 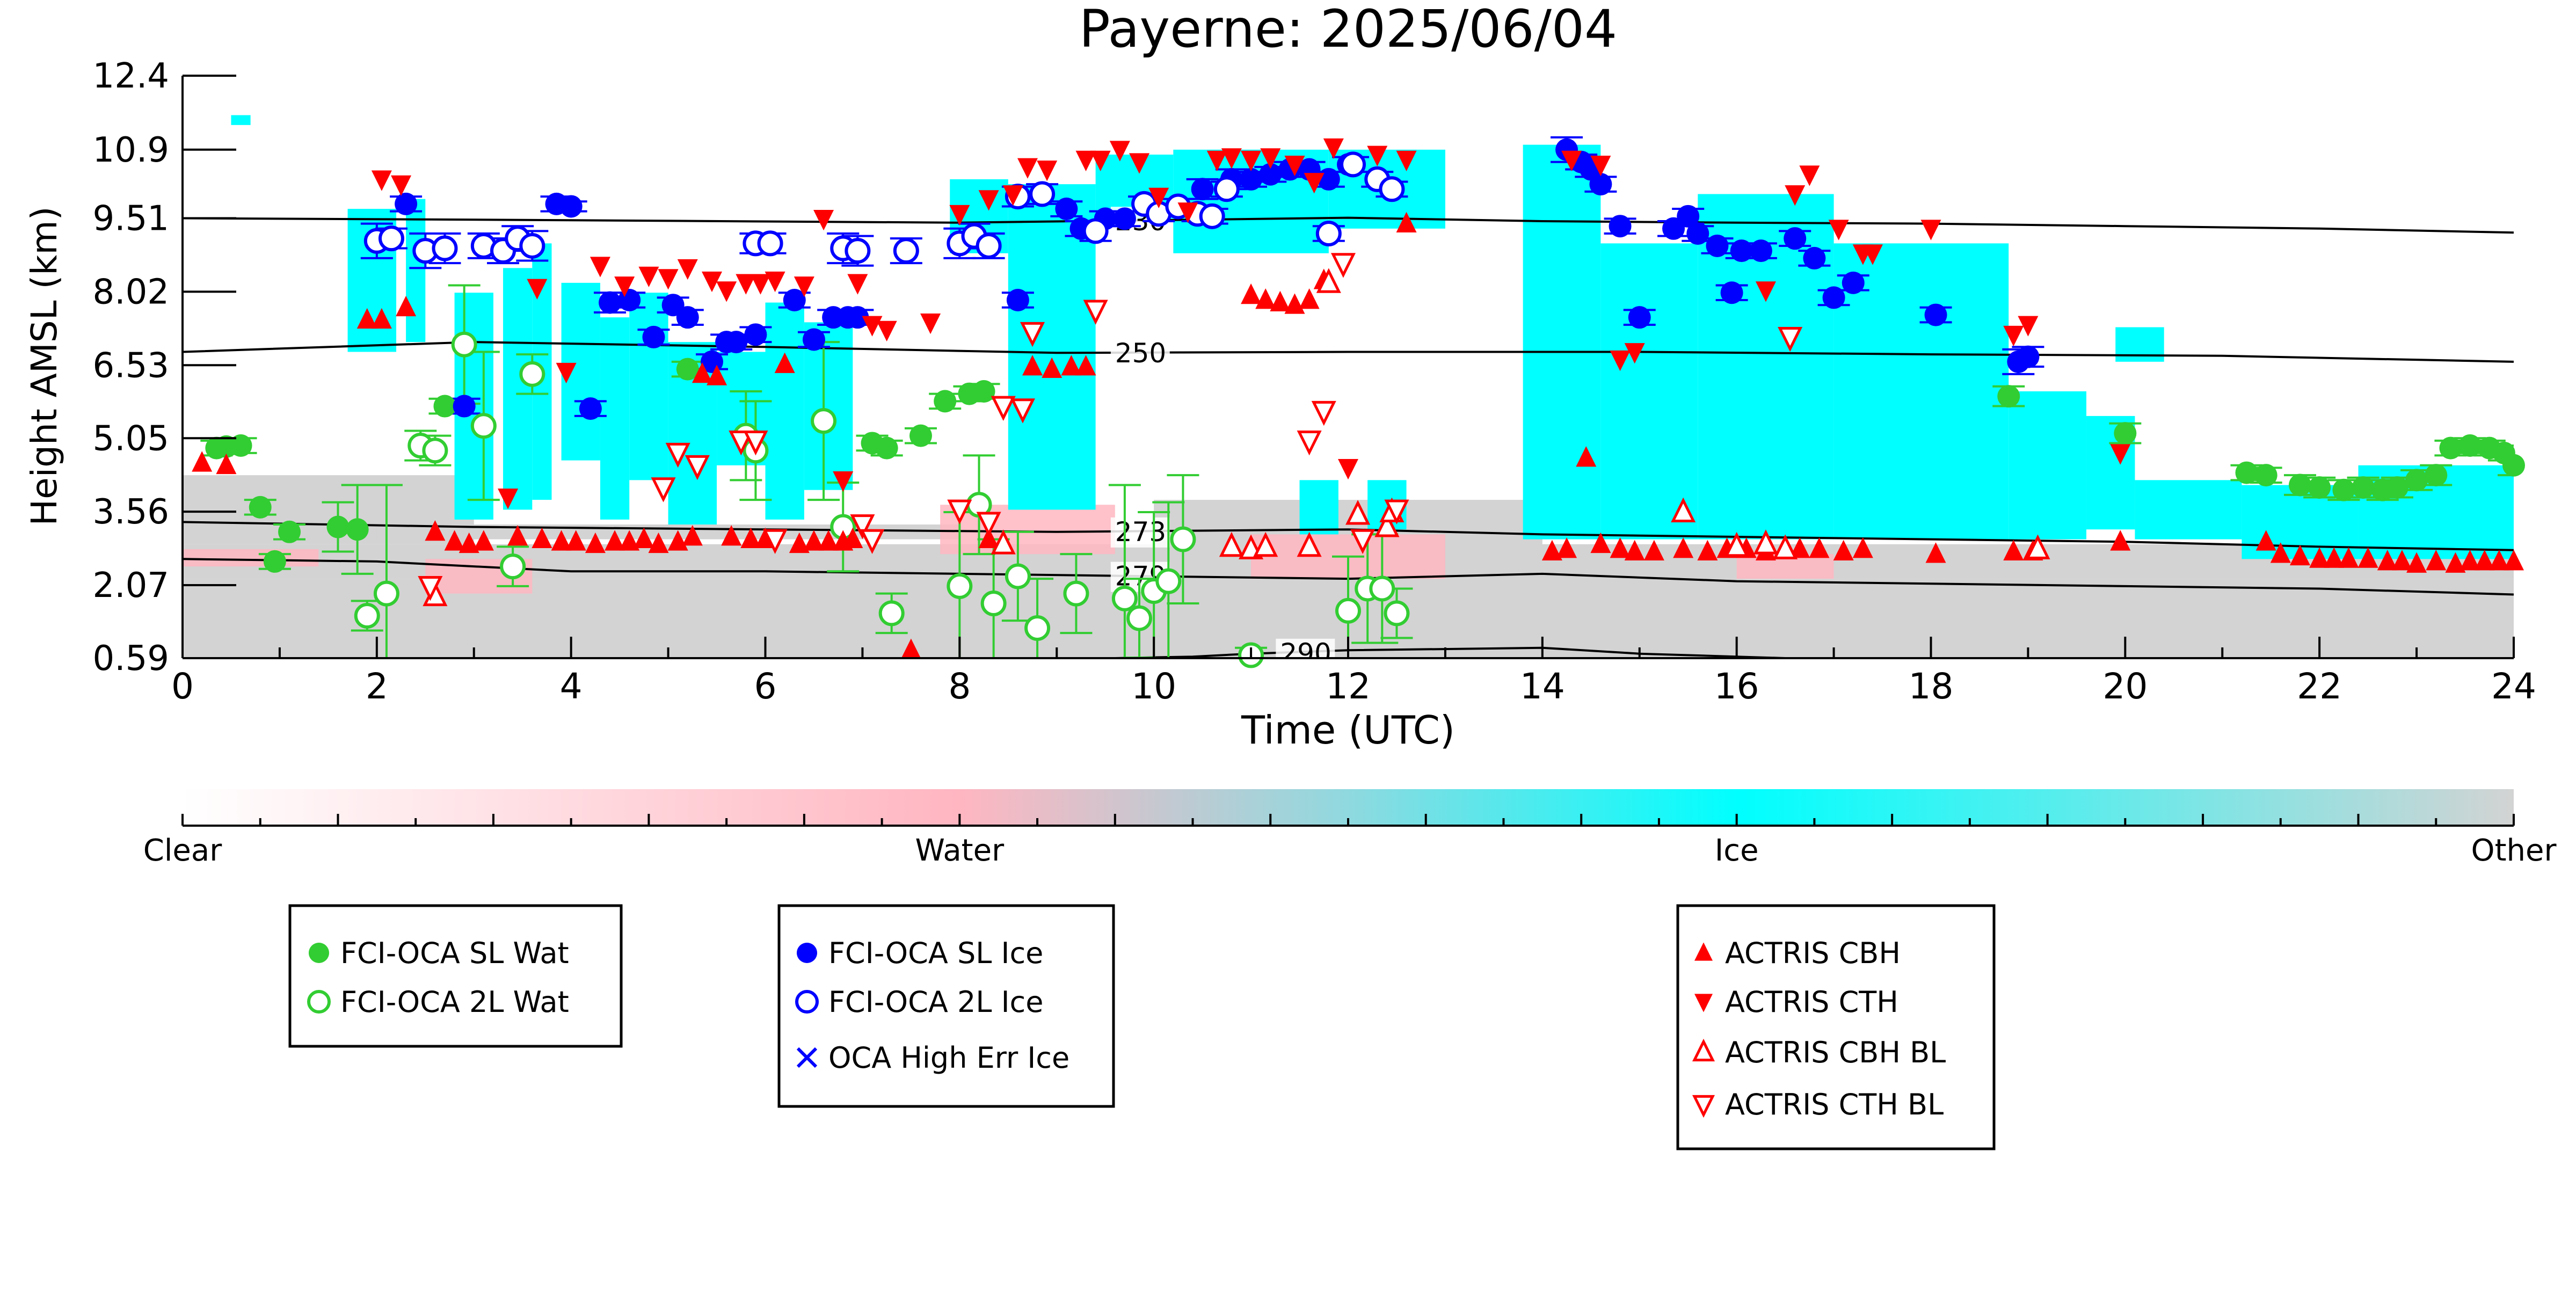 What do you see at coordinates (1542, 686) in the screenshot?
I see `x-tick-label: 14` at bounding box center [1542, 686].